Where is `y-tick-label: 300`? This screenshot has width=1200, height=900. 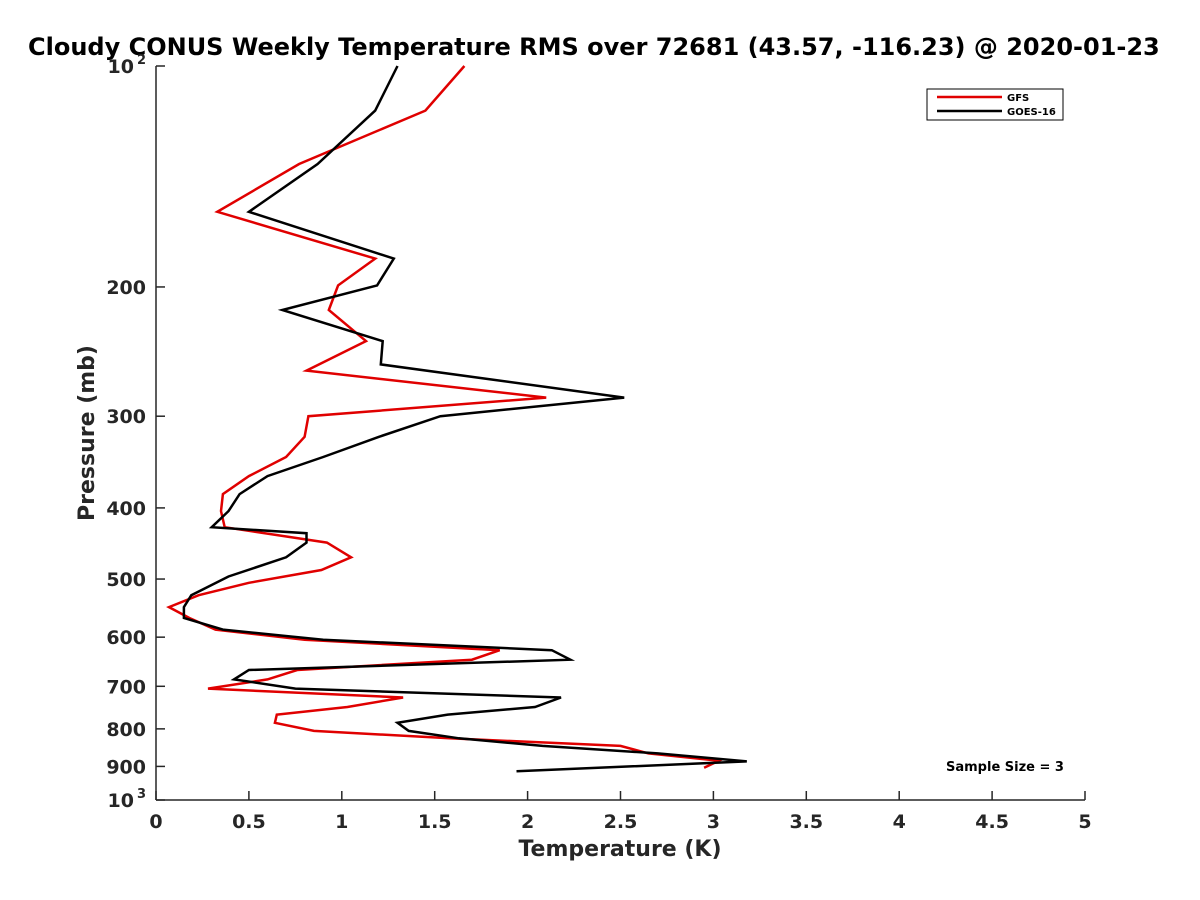
y-tick-label: 300 is located at coordinates (126, 417).